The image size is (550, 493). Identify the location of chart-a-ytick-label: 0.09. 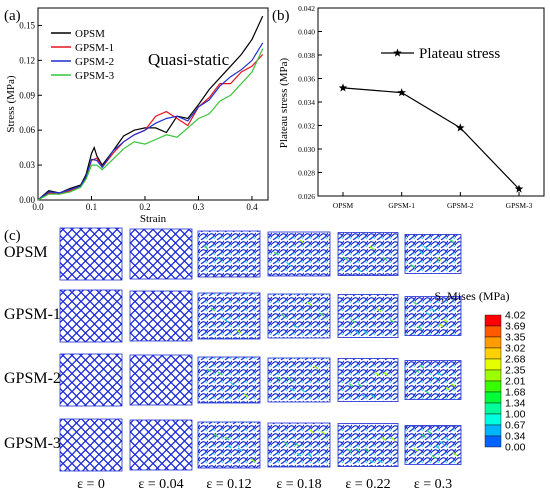
(27, 95).